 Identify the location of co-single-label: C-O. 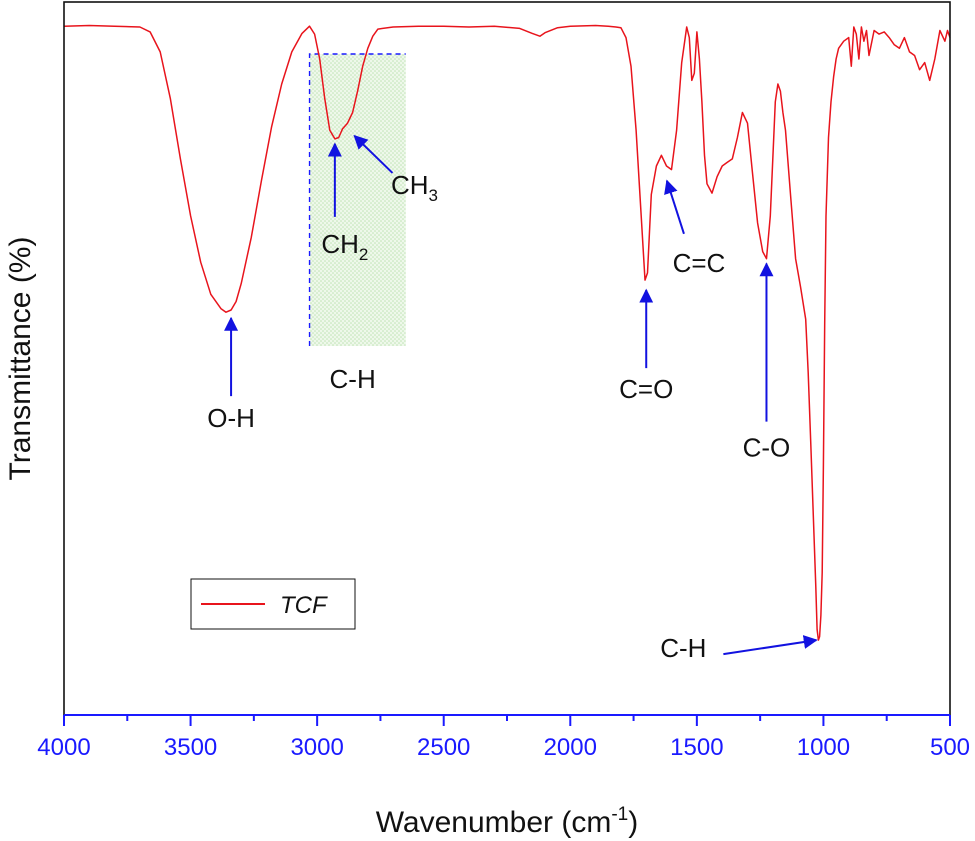
(767, 448).